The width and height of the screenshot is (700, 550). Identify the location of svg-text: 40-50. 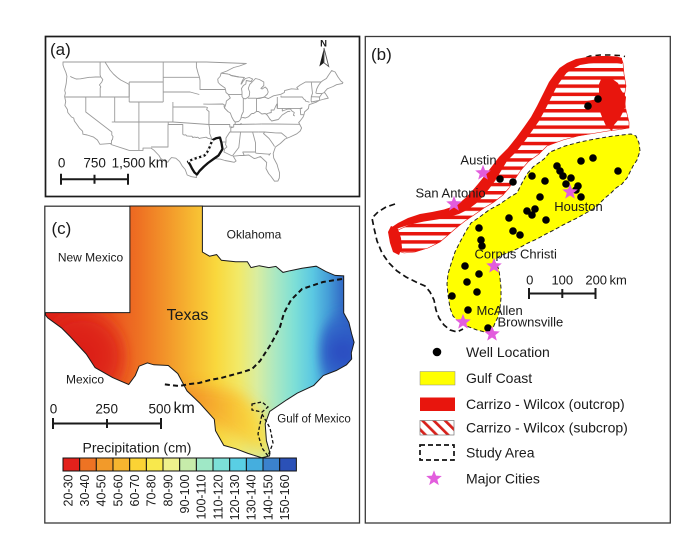
(102, 490).